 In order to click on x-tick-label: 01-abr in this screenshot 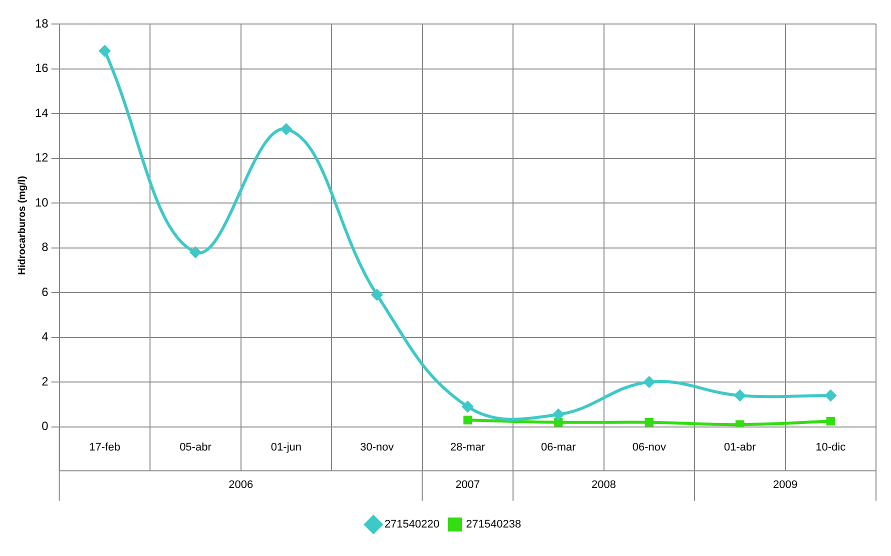, I will do `click(740, 447)`.